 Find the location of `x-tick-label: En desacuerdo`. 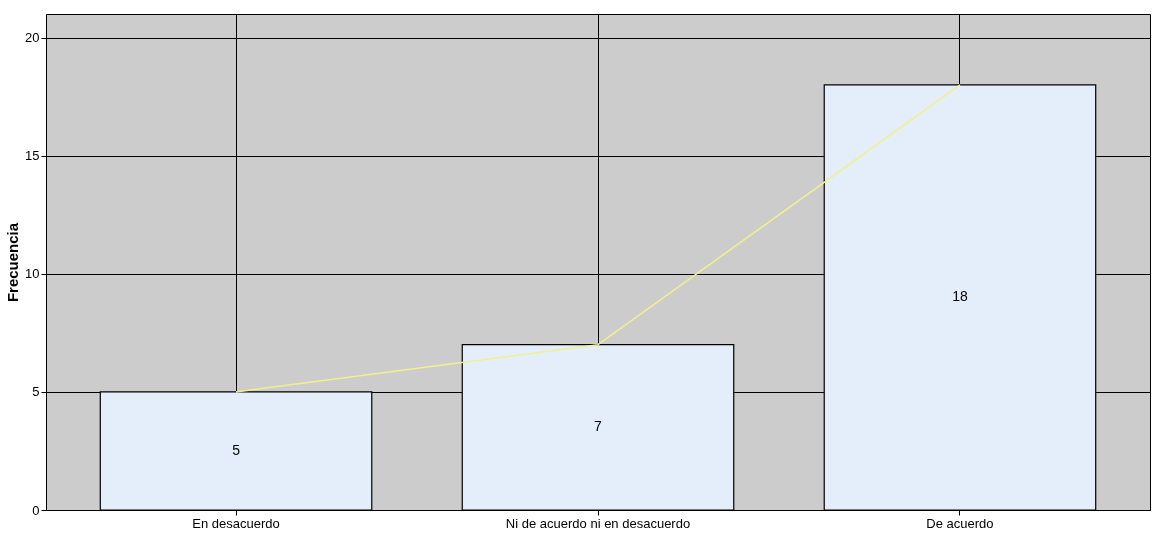

x-tick-label: En desacuerdo is located at coordinates (236, 523).